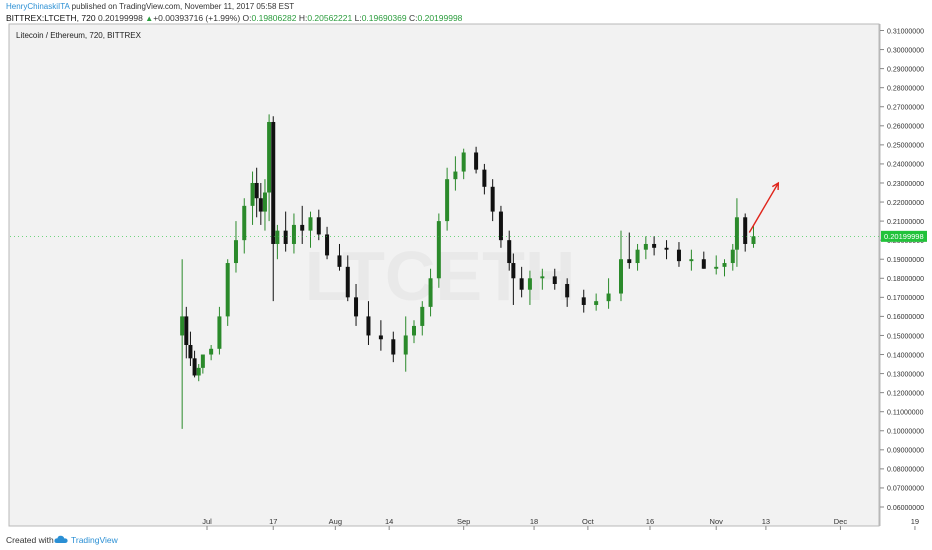  I want to click on price-tick-label: 0.19000000, so click(905, 260).